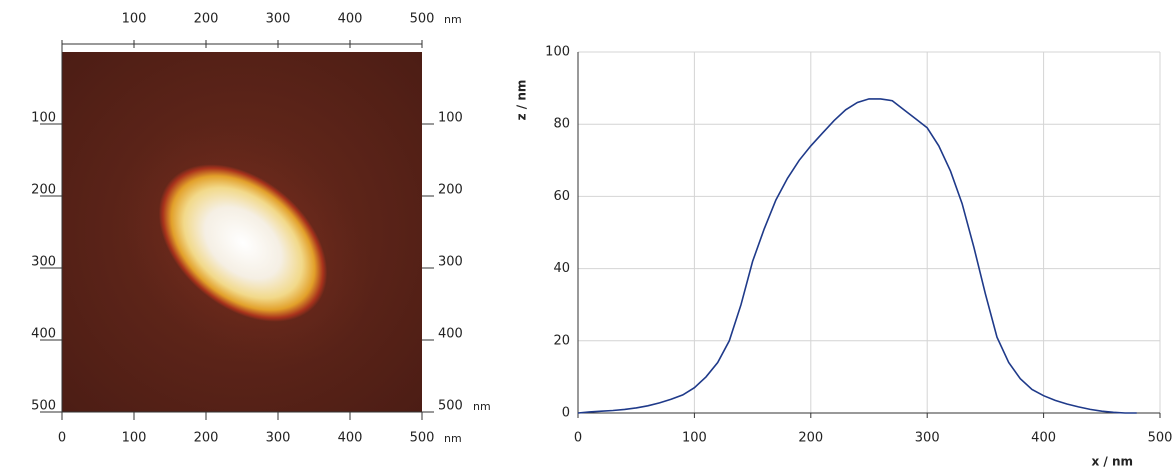 This screenshot has height=470, width=1173. Describe the element at coordinates (561, 124) in the screenshot. I see `y-tick-label: 80` at that location.